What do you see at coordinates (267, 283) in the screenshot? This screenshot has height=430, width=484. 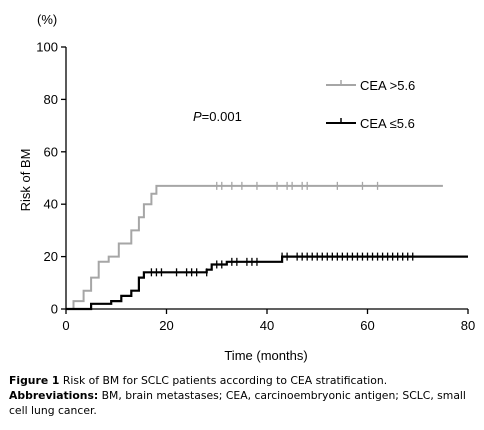 I see `series-line-cea-low` at bounding box center [267, 283].